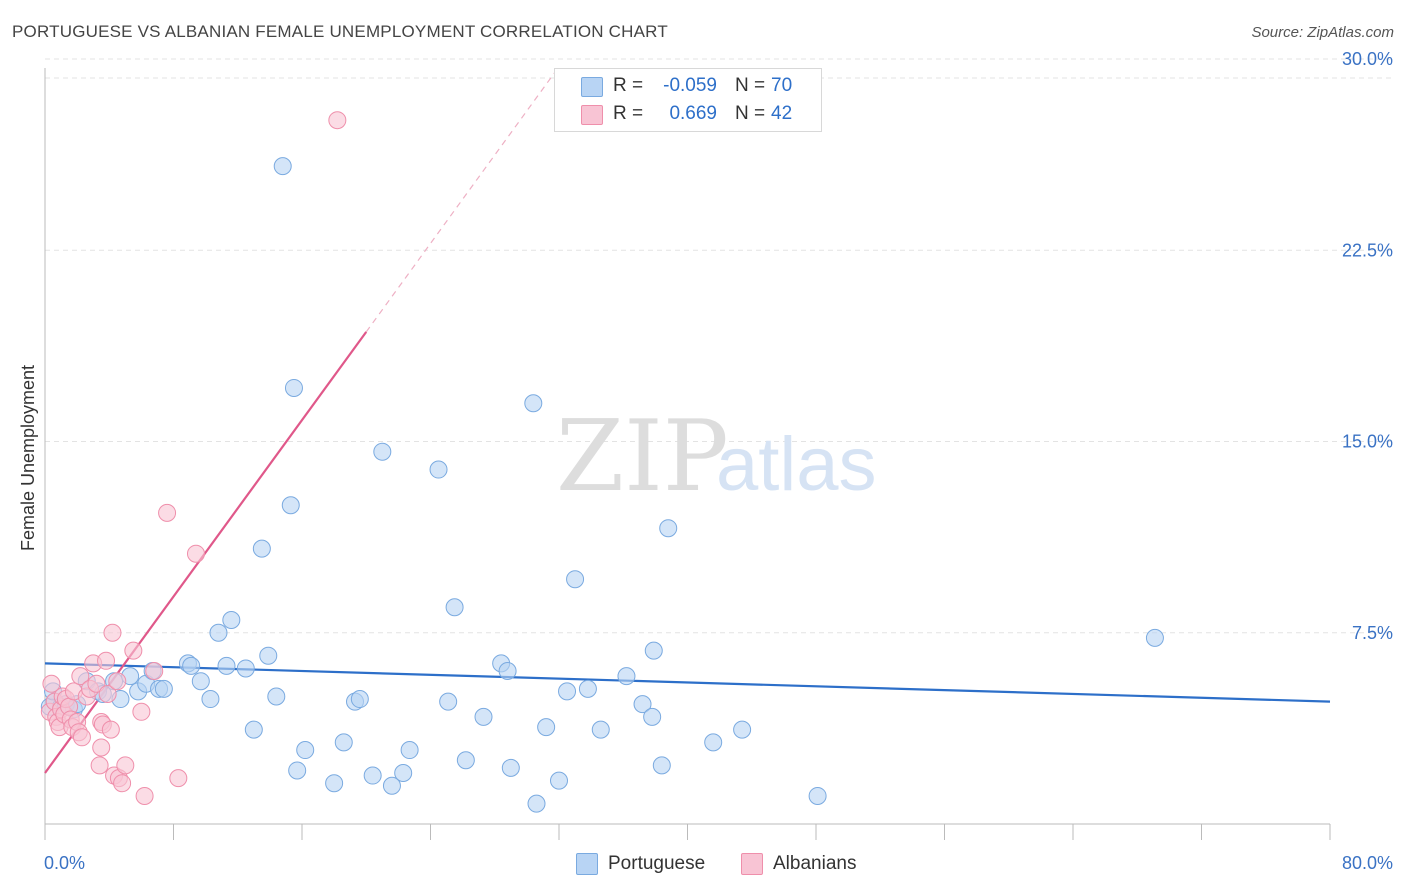 This screenshot has height=892, width=1406. What do you see at coordinates (1372, 633) in the screenshot?
I see `y-tick-label: 7.5%` at bounding box center [1372, 633].